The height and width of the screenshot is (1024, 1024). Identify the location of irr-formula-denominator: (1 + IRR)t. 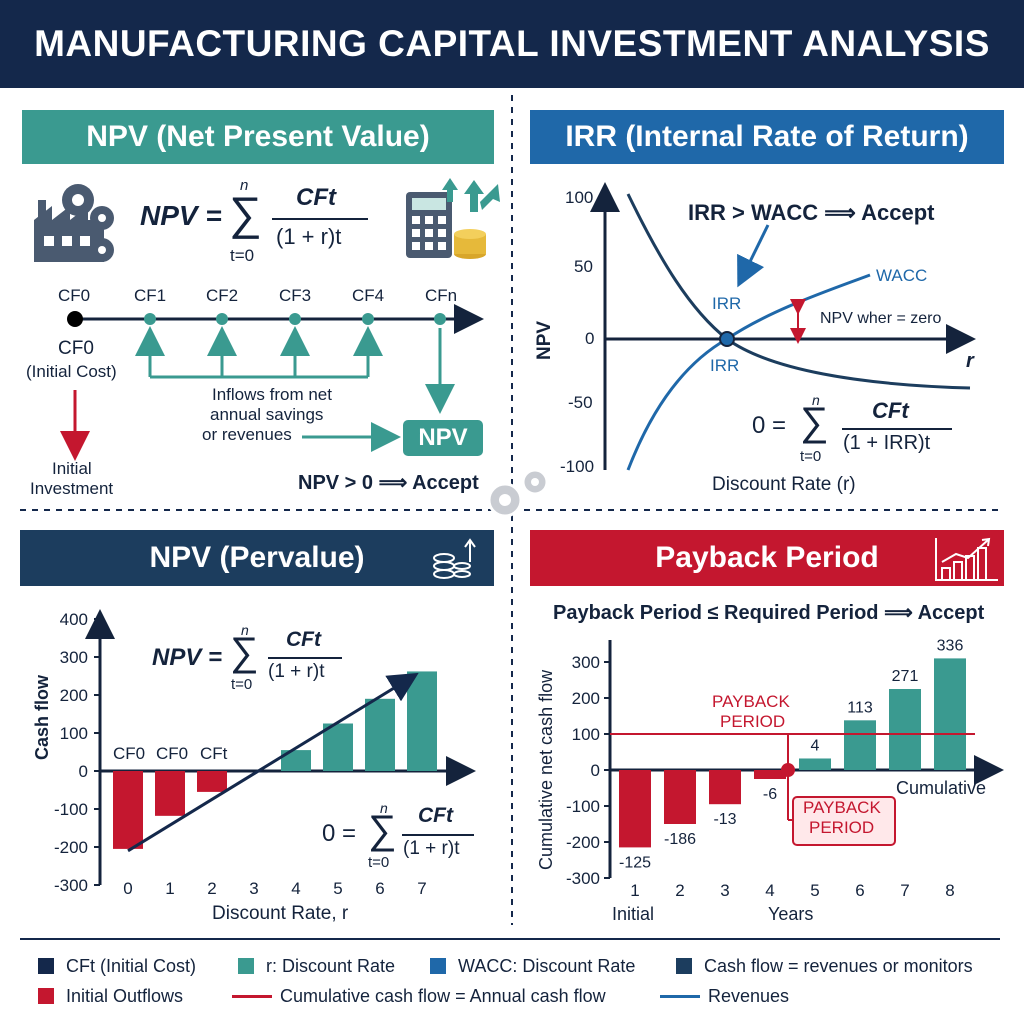
(887, 443).